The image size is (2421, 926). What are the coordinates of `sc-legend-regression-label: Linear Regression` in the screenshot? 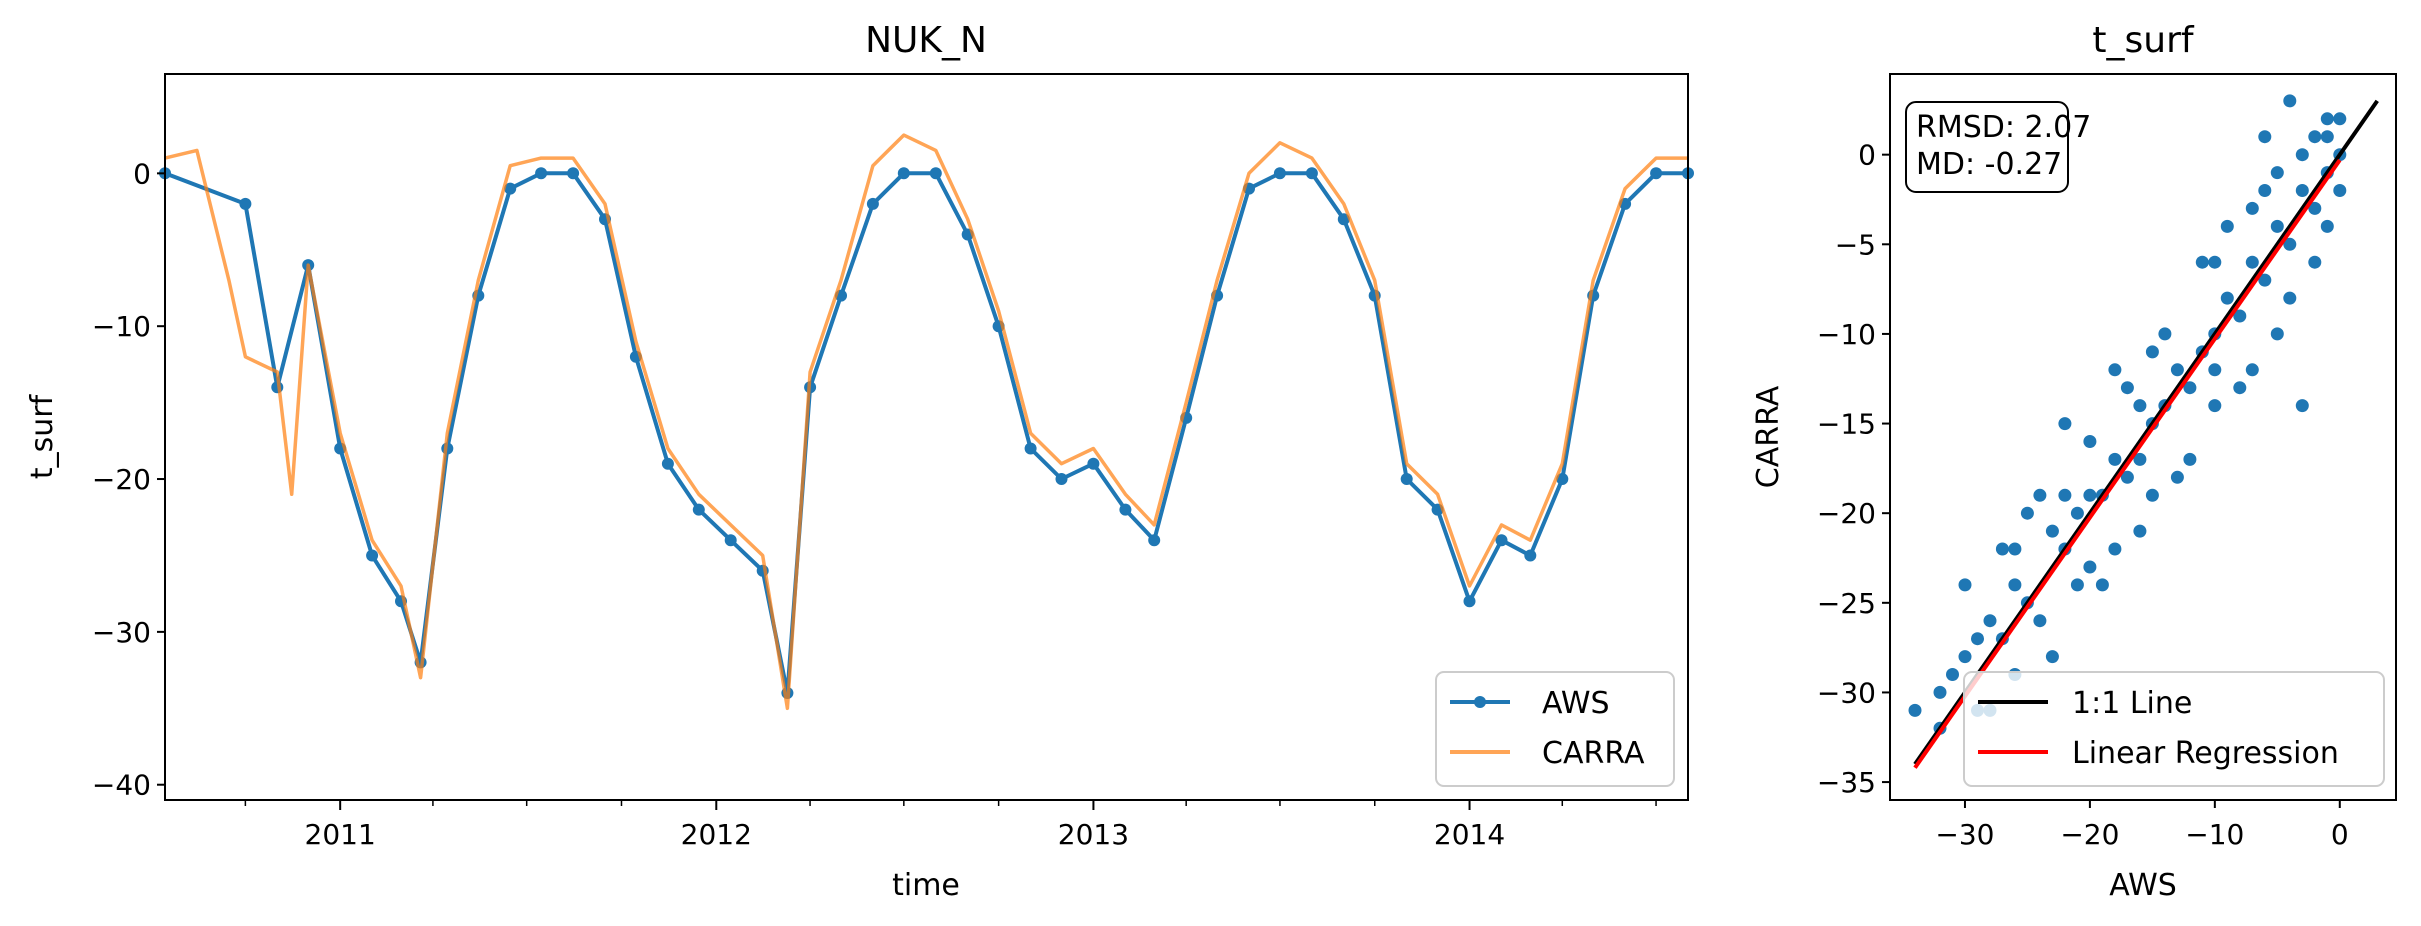 It's located at (2205, 753).